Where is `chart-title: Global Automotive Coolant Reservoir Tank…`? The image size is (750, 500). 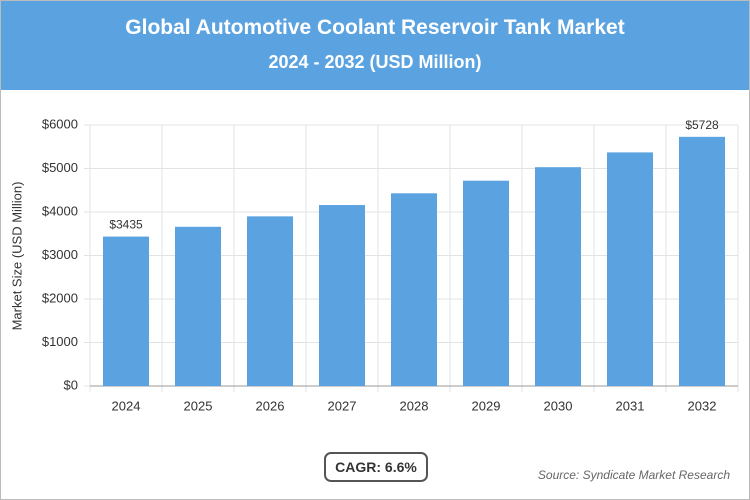
chart-title: Global Automotive Coolant Reservoir Tank… is located at coordinates (375, 27).